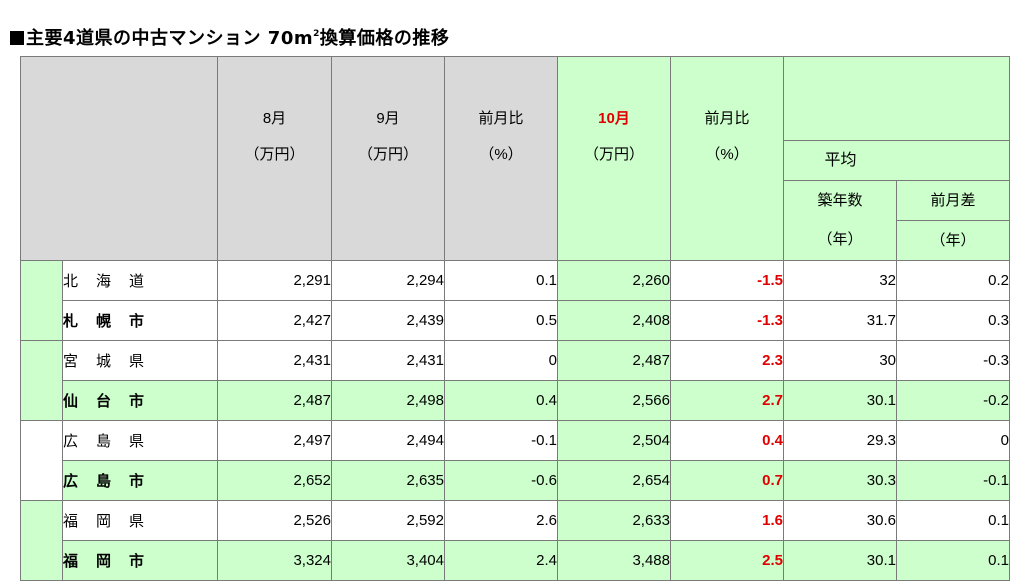 The image size is (1024, 581). I want to click on header-prev-ratio-1: 前月比 （%）, so click(501, 158).